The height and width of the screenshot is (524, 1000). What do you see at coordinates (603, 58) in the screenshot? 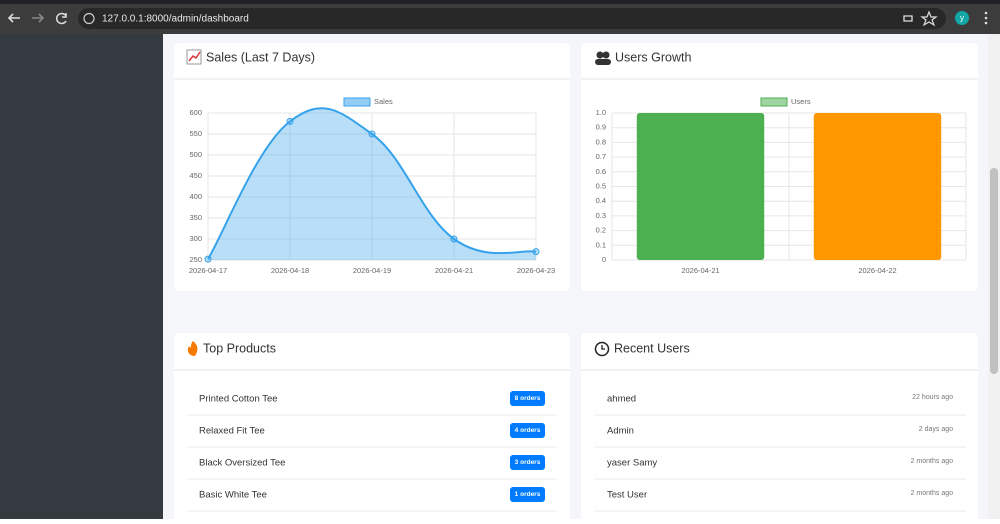
I see `users-icon` at bounding box center [603, 58].